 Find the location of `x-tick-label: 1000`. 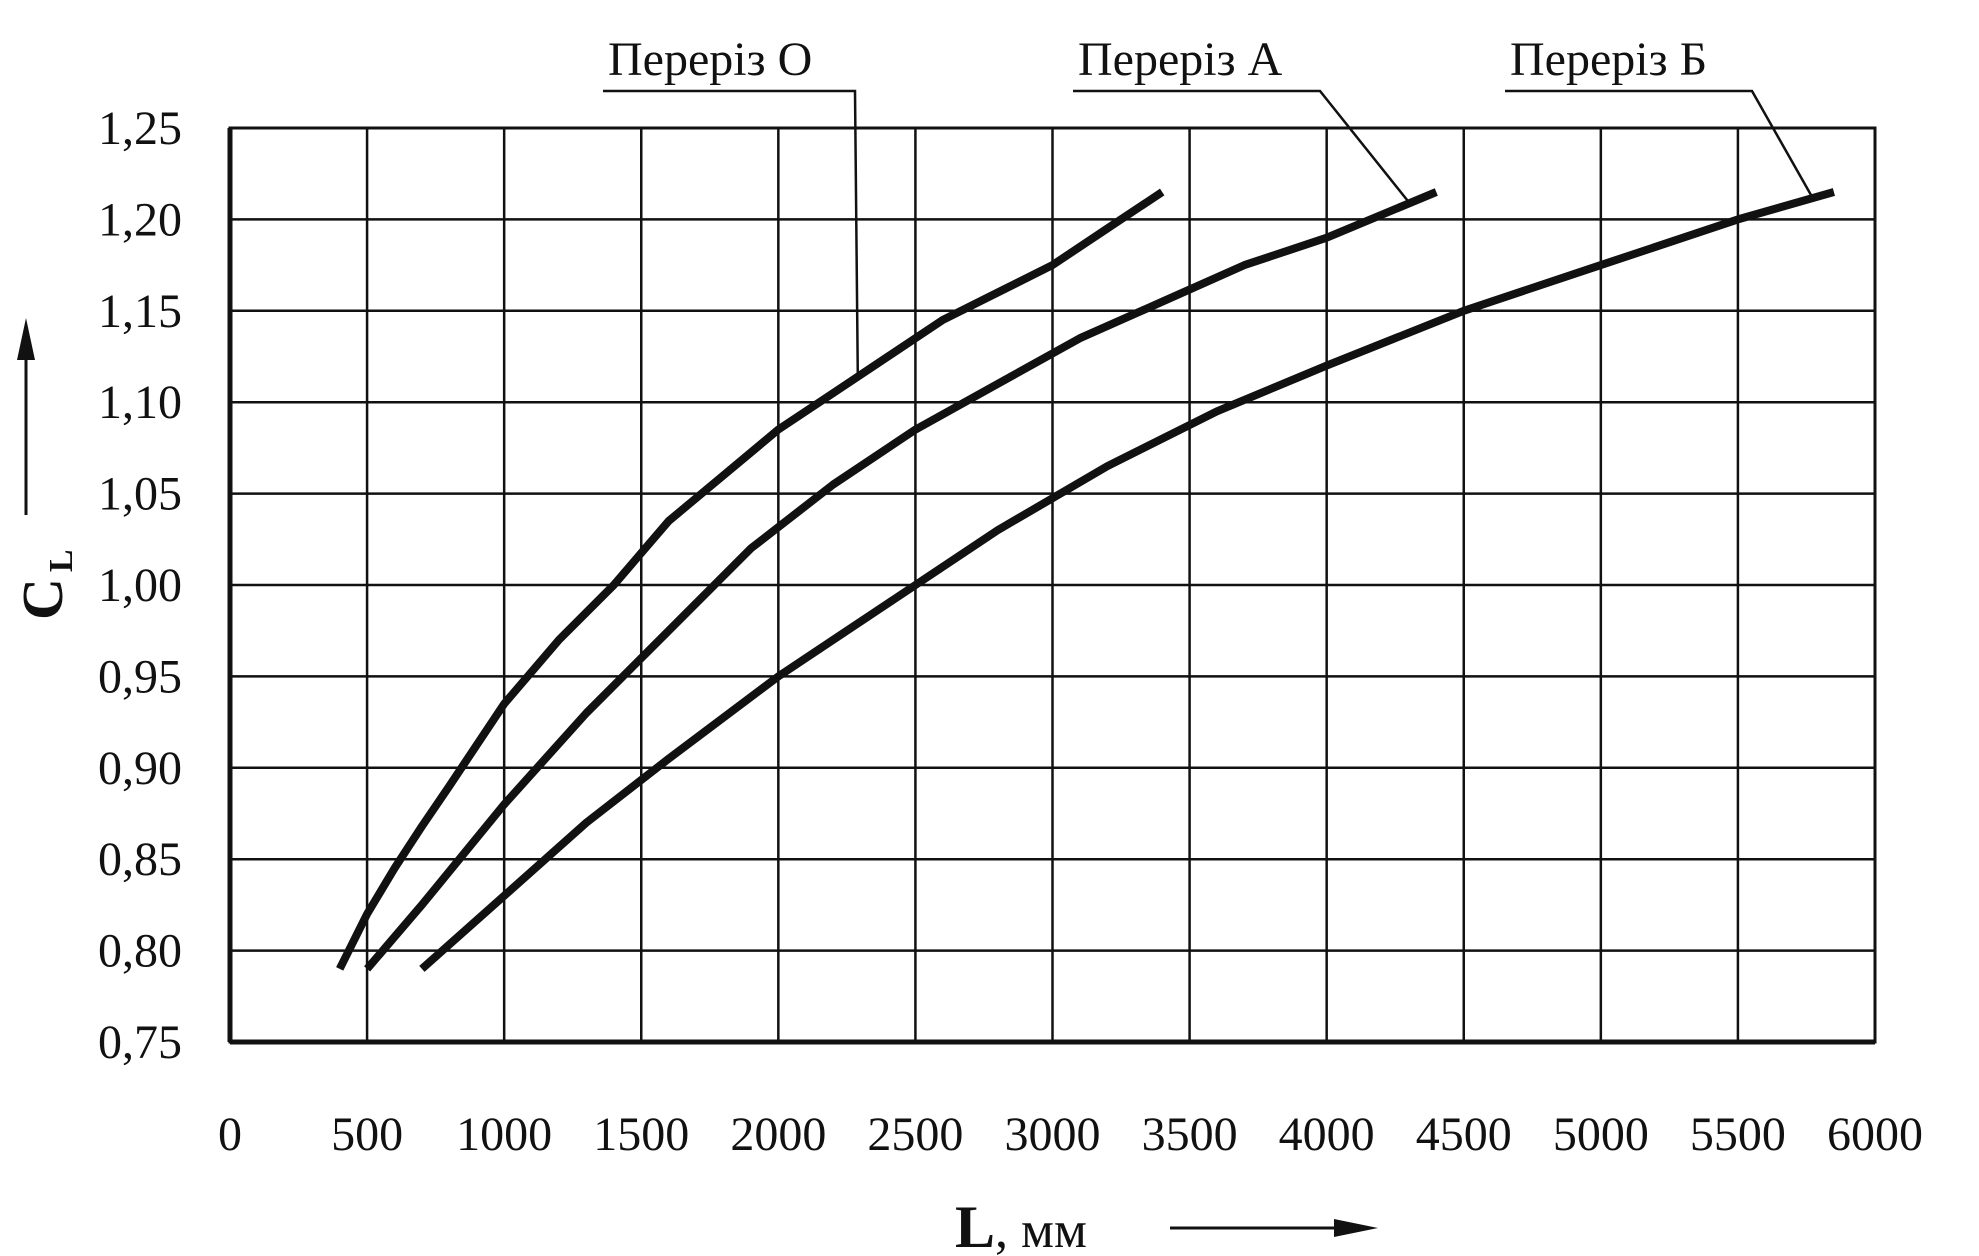

x-tick-label: 1000 is located at coordinates (504, 1134).